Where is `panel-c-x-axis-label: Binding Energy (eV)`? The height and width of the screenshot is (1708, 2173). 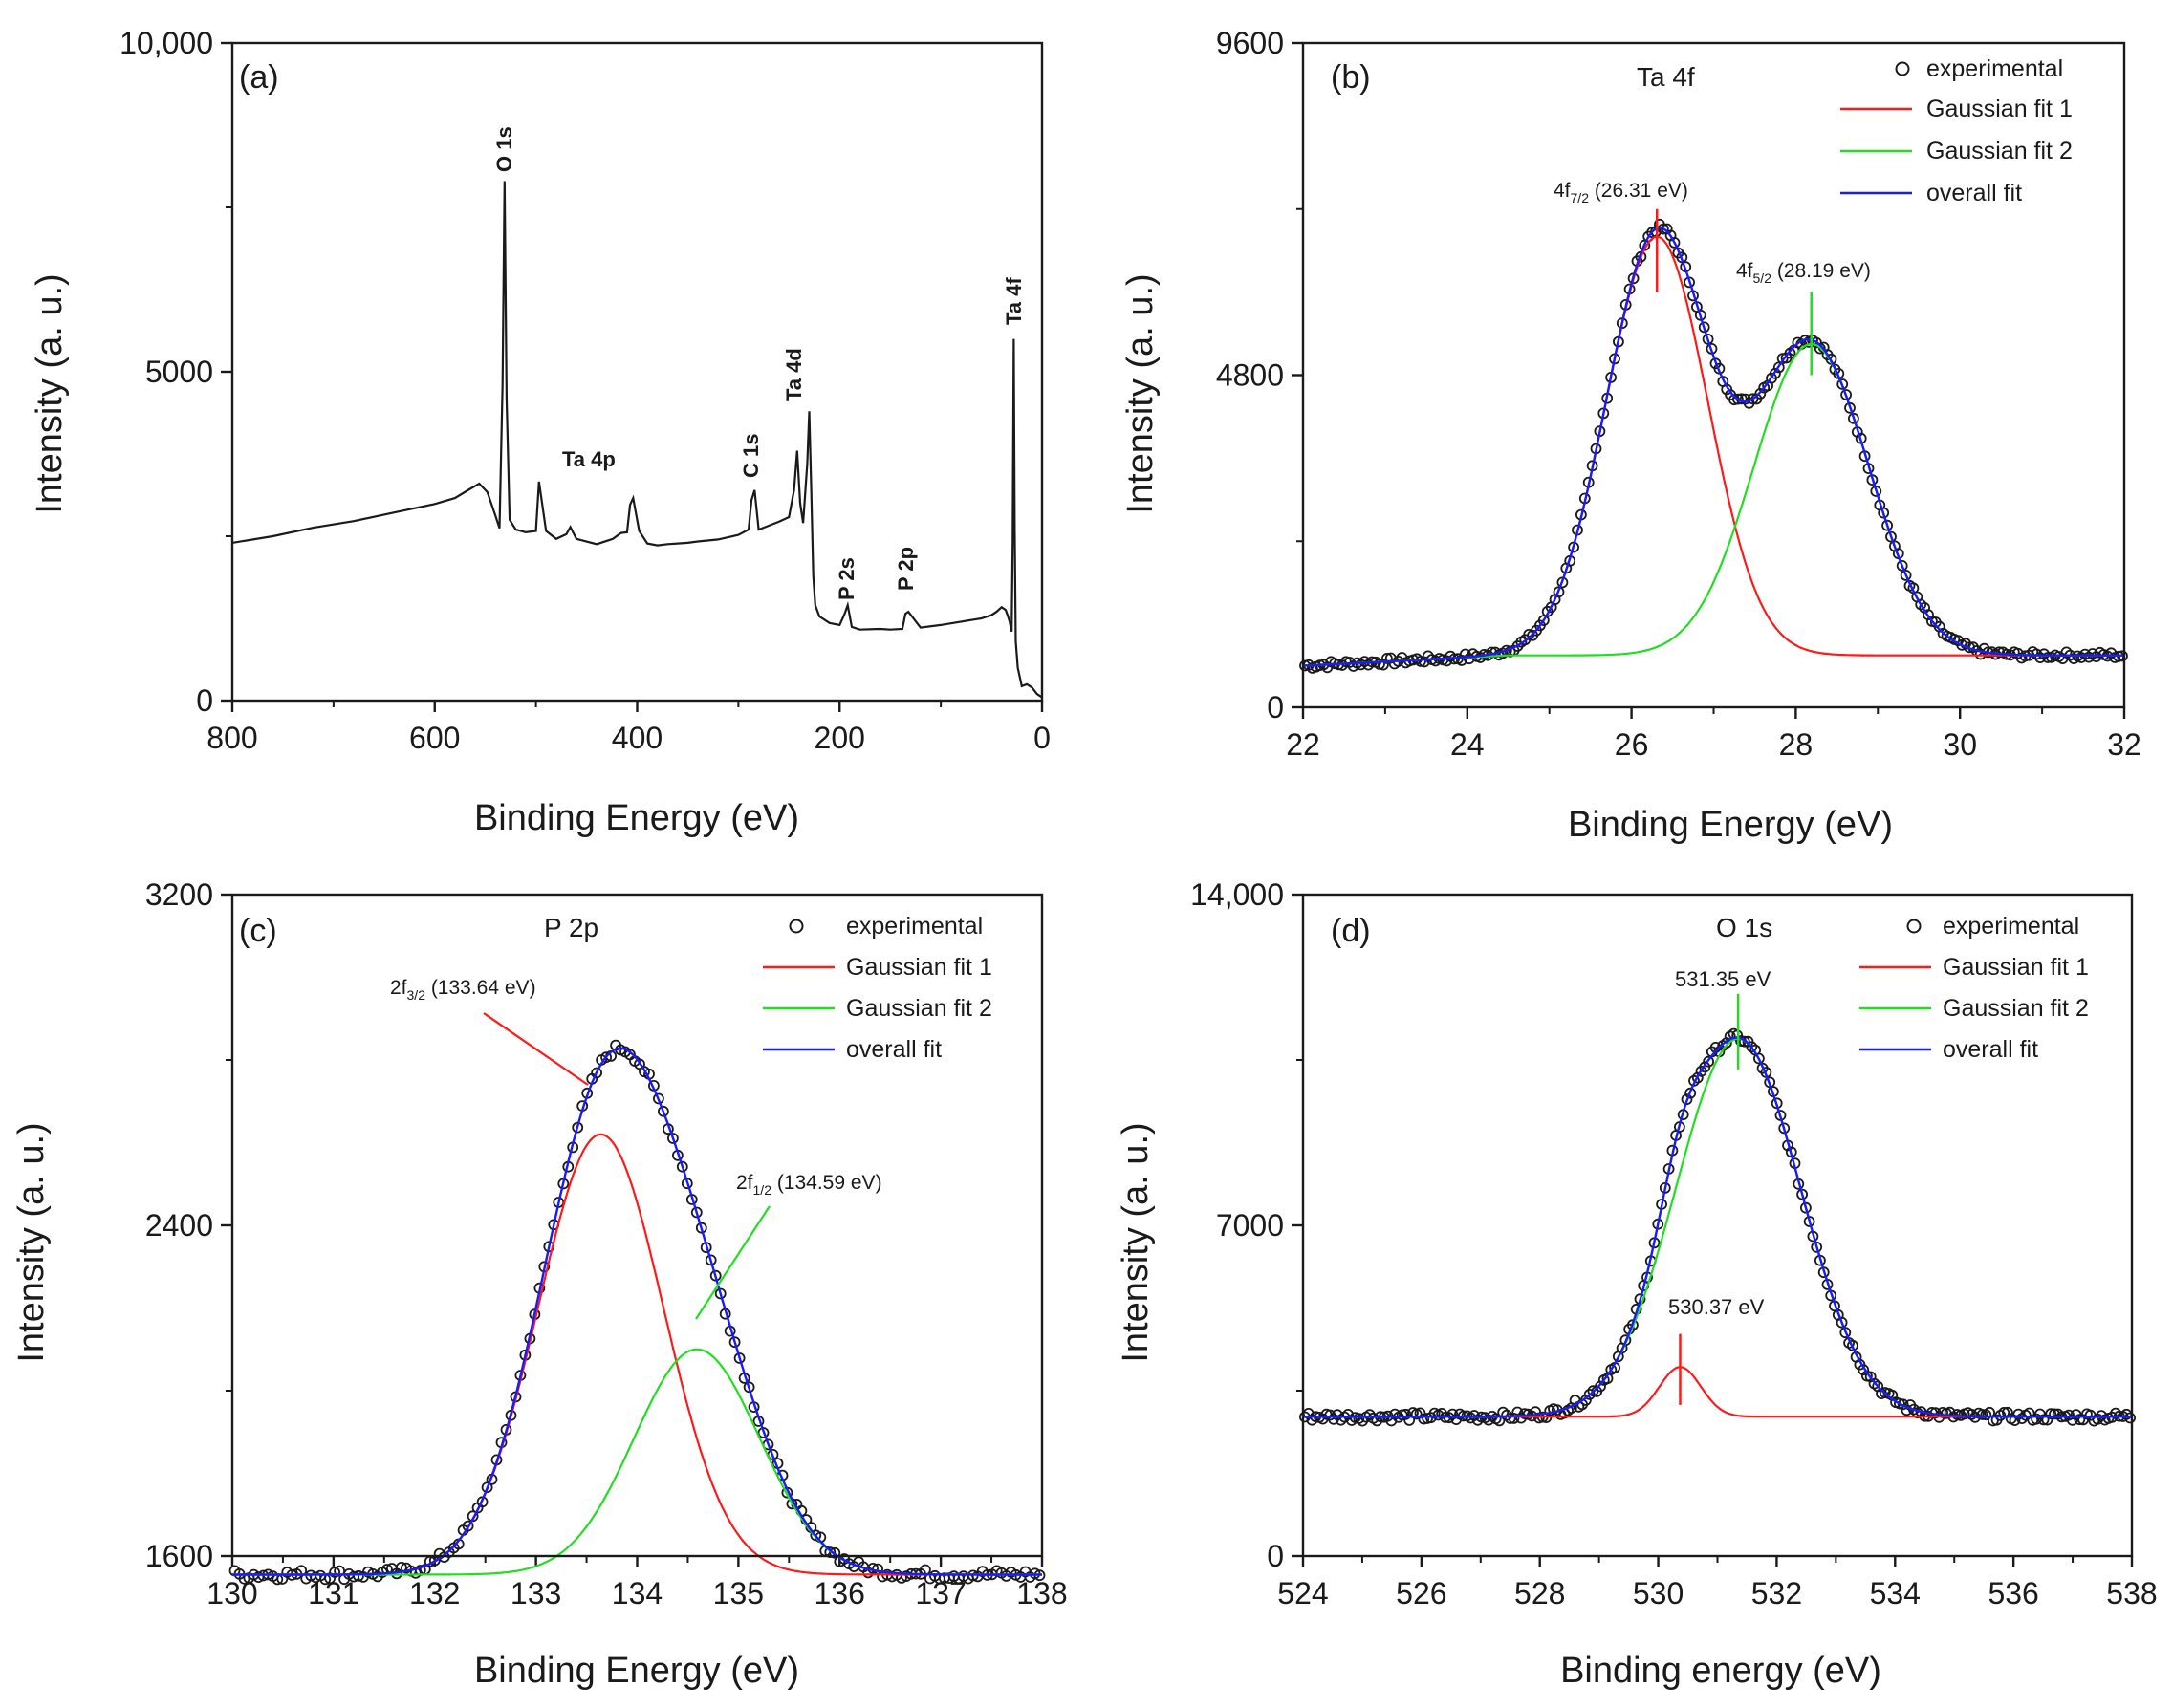
panel-c-x-axis-label: Binding Energy (eV) is located at coordinates (636, 1671).